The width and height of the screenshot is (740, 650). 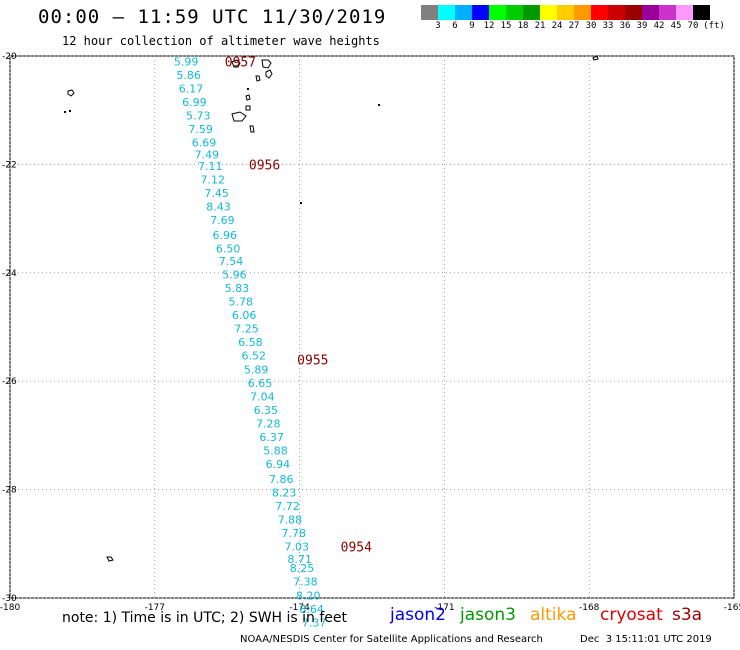 What do you see at coordinates (646, 639) in the screenshot?
I see `generation-timestamp: Dec 3 15:11:01 UTC 2019` at bounding box center [646, 639].